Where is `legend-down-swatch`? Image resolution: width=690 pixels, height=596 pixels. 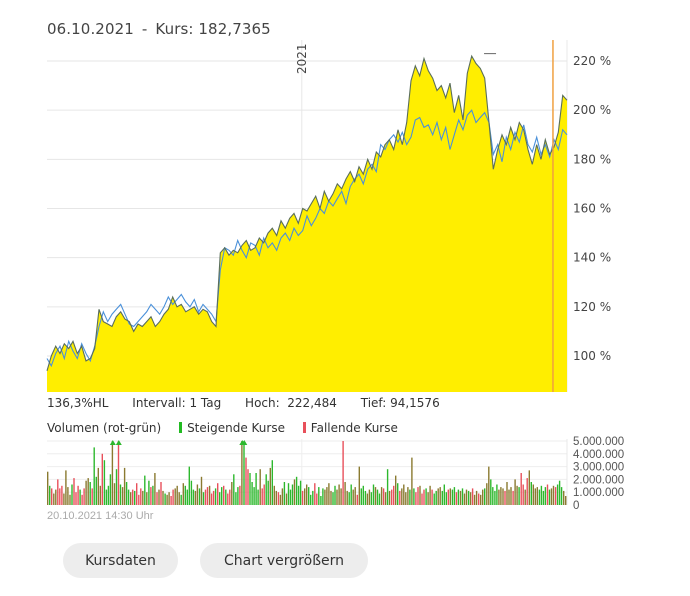
legend-down-swatch is located at coordinates (304, 427).